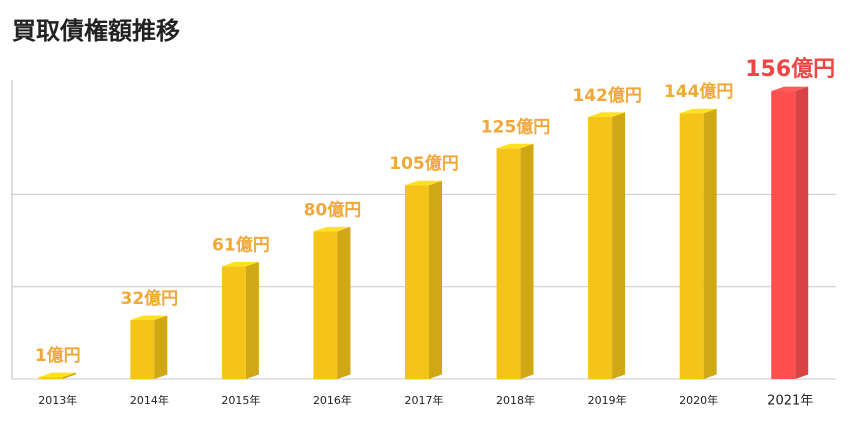 This screenshot has height=433, width=859. What do you see at coordinates (698, 400) in the screenshot?
I see `x-tick-label: 2020年` at bounding box center [698, 400].